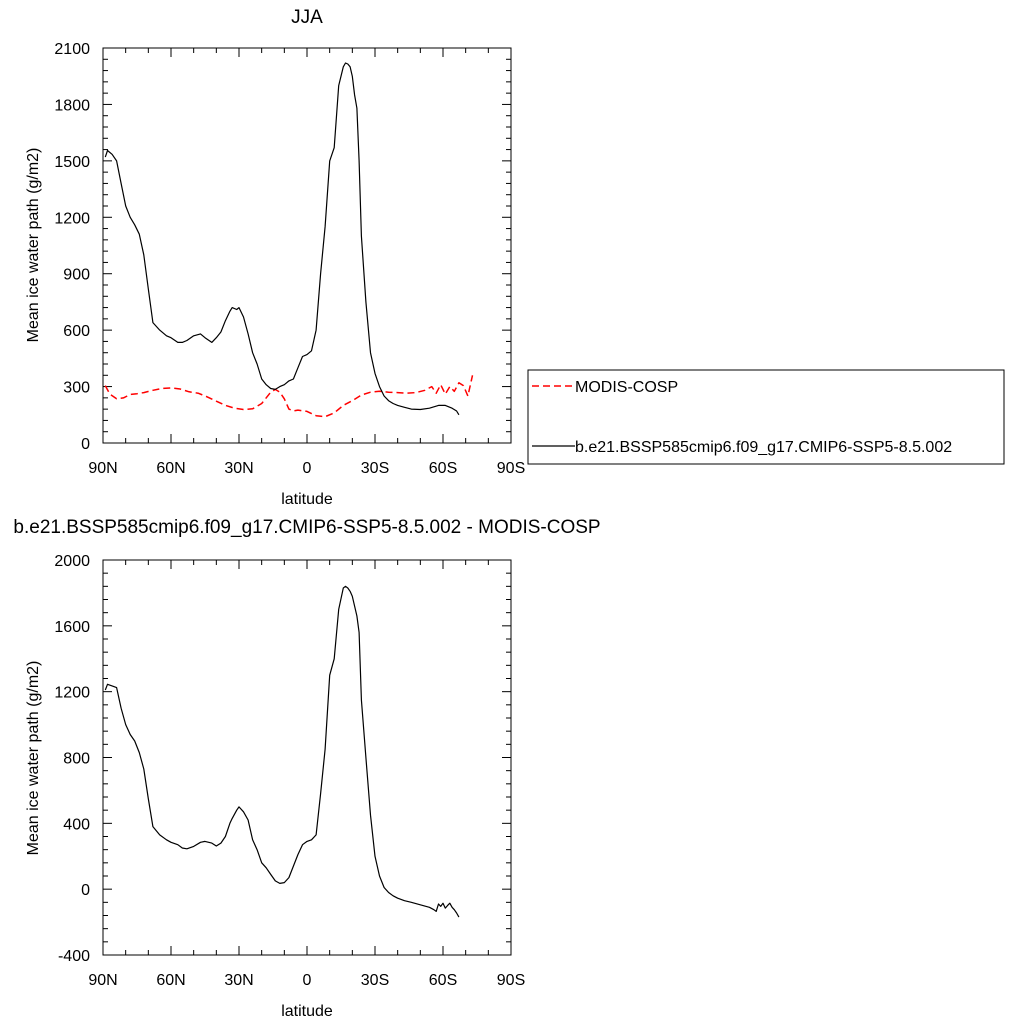 The width and height of the screenshot is (1024, 1024). I want to click on legend-box, so click(766, 417).